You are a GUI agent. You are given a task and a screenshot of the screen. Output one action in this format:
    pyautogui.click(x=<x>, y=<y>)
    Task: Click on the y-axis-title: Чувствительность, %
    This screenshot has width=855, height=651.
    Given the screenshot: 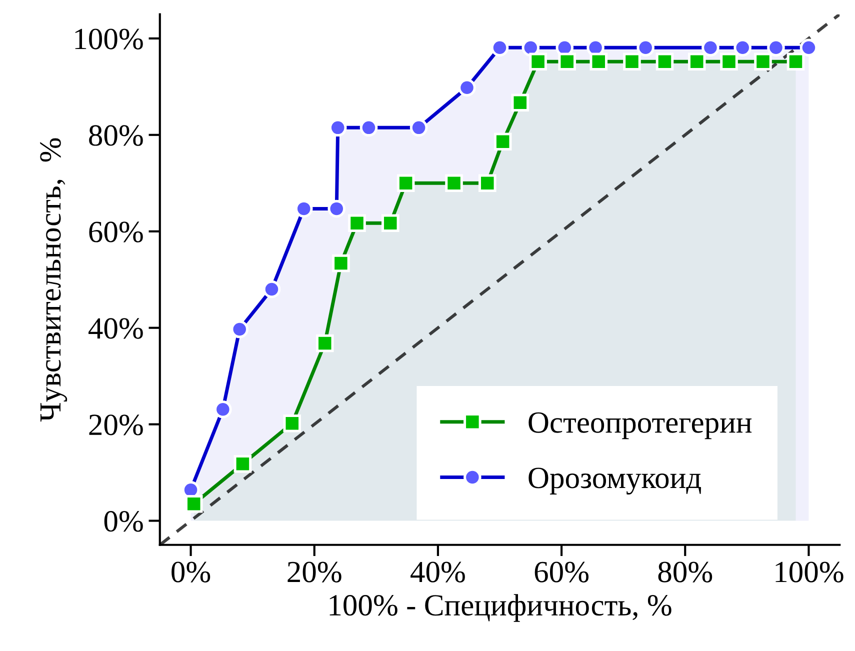 What is the action you would take?
    pyautogui.click(x=54, y=280)
    